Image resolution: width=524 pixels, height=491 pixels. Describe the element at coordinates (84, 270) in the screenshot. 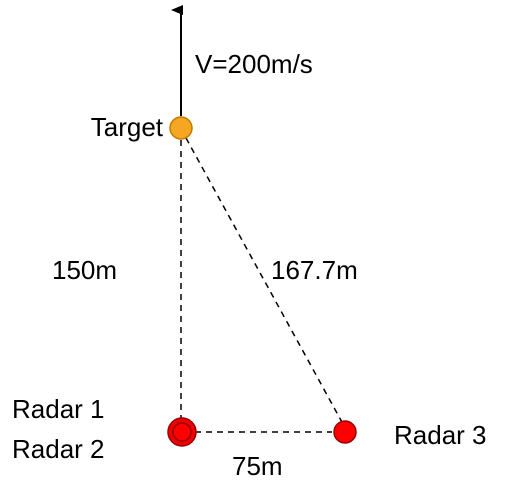

I see `edge-label: 150m` at that location.